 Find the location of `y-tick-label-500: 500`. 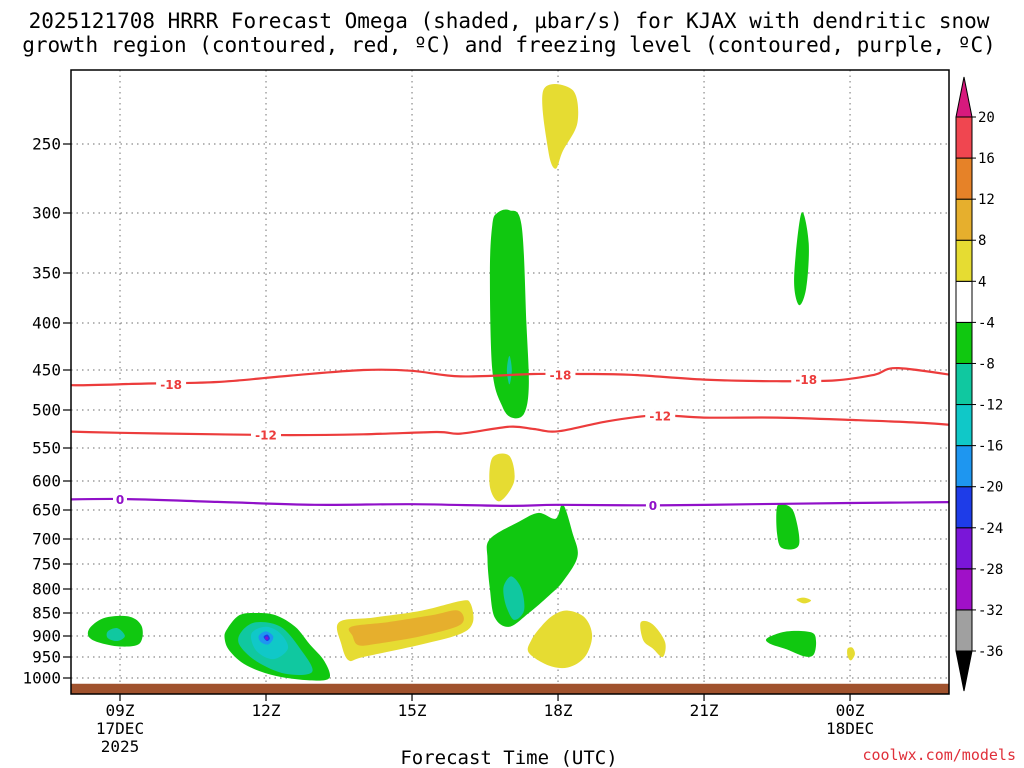

y-tick-label-500: 500 is located at coordinates (46, 410).